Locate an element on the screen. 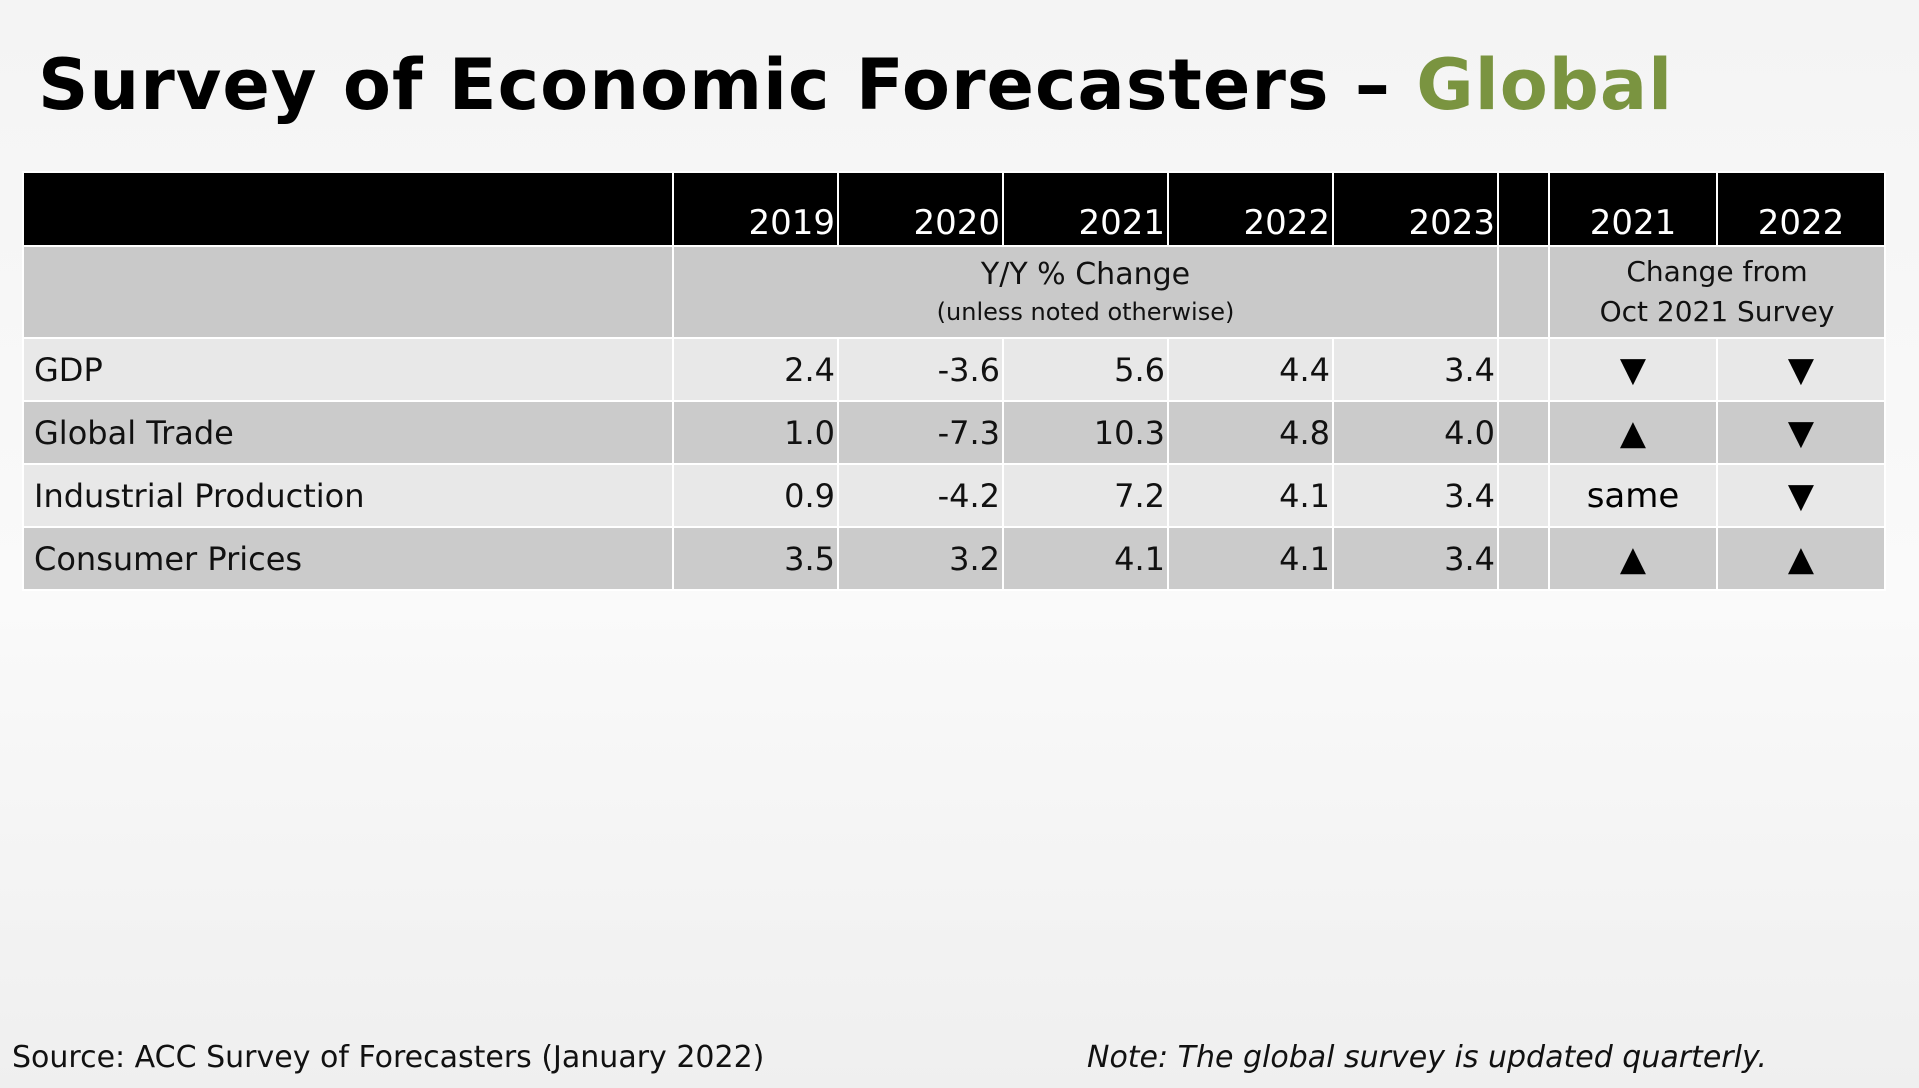  cell-2022: 4.8 is located at coordinates (1250, 432).